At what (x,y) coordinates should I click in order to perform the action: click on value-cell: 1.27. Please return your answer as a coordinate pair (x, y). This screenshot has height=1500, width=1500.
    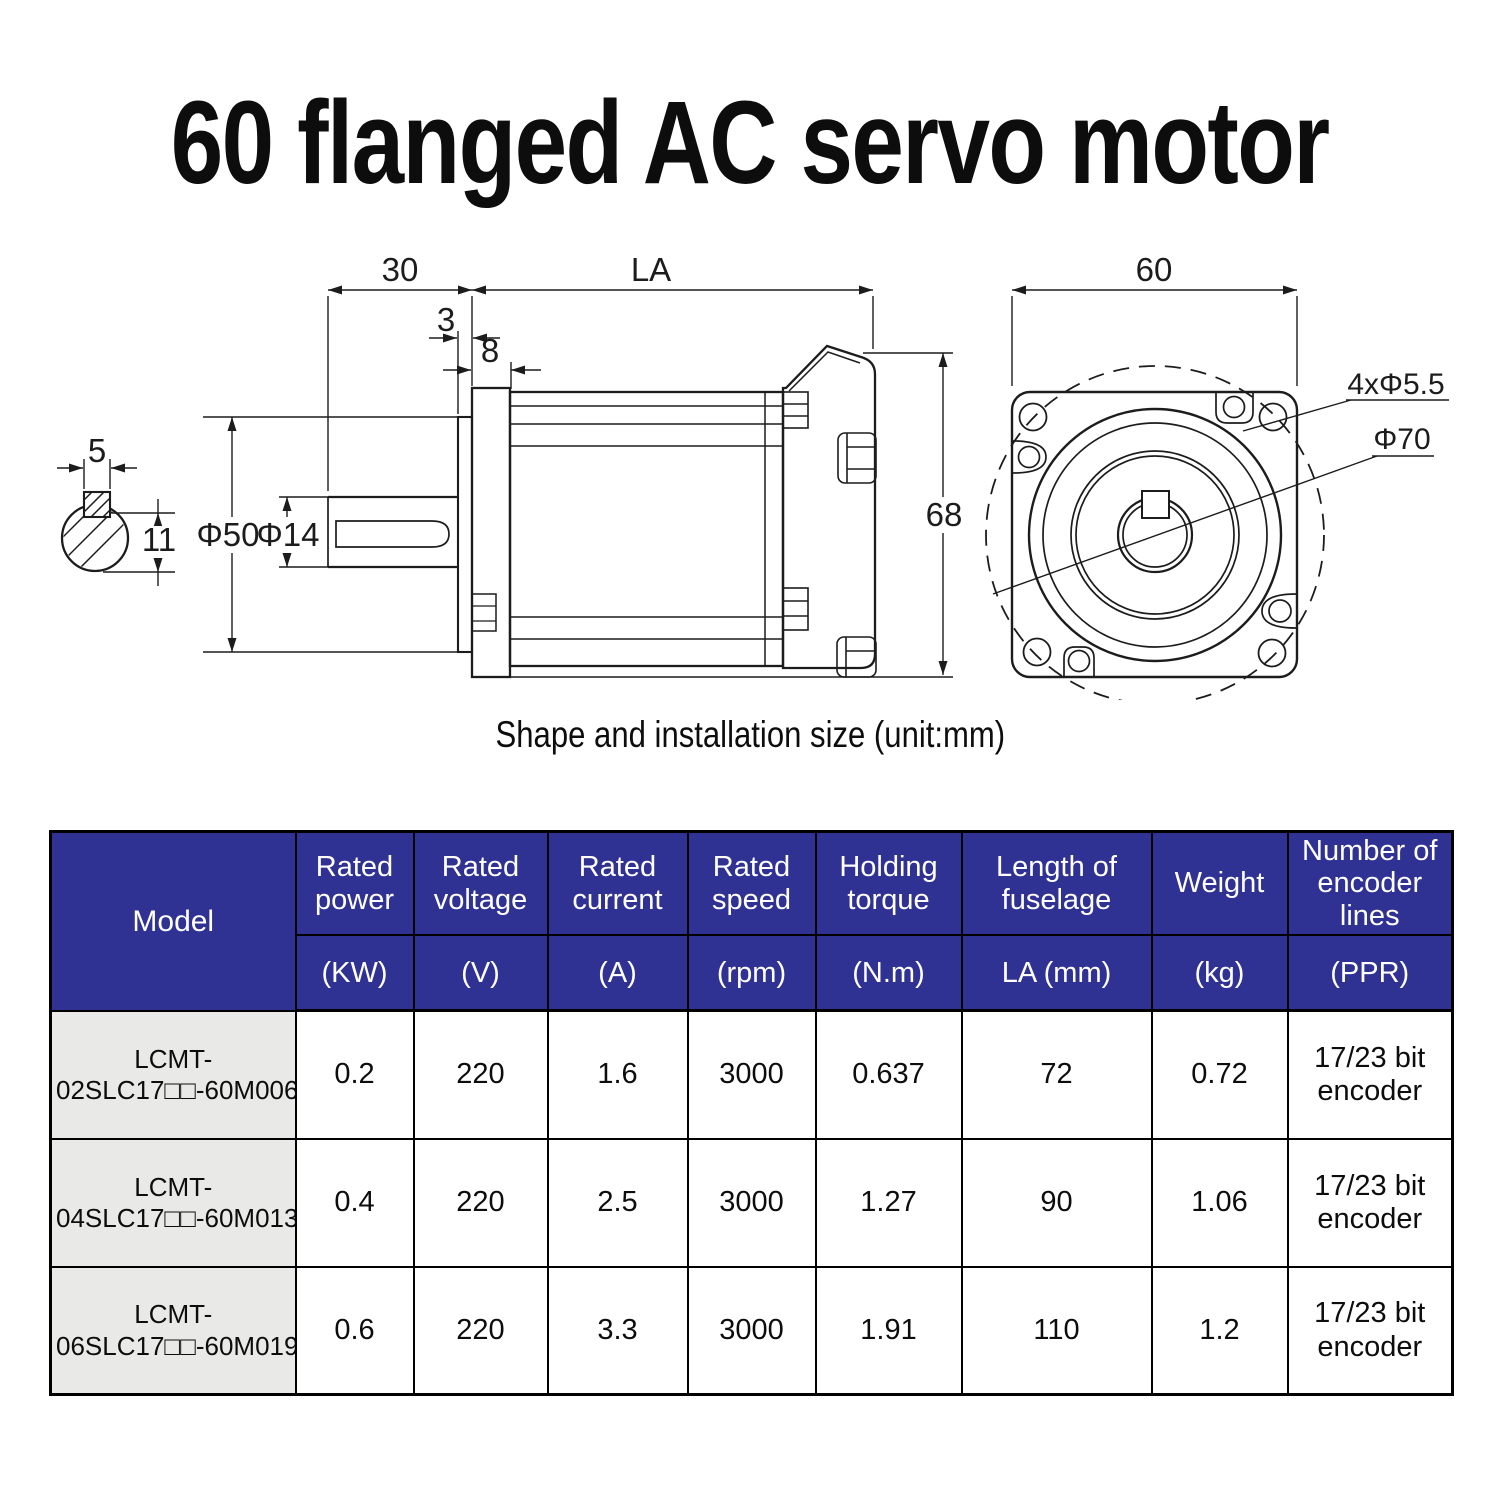
    Looking at the image, I should click on (888, 1202).